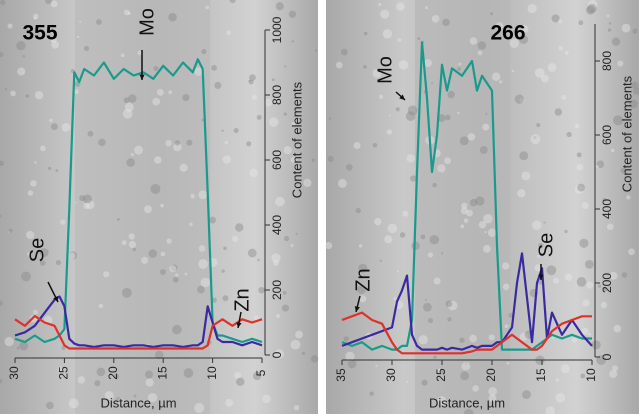 This screenshot has height=414, width=639. What do you see at coordinates (138, 321) in the screenshot?
I see `profile-line` at bounding box center [138, 321].